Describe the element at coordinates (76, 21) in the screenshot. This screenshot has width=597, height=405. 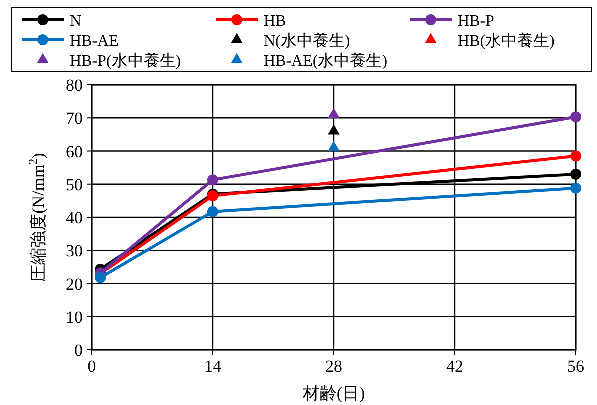
I see `legend-label: N` at that location.